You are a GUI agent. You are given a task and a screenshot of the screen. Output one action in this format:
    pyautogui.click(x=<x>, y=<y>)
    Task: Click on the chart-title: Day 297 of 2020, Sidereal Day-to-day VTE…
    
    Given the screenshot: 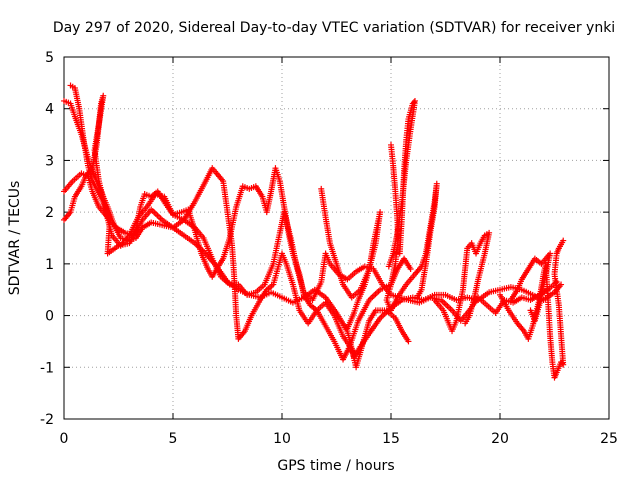 What is the action you would take?
    pyautogui.click(x=334, y=28)
    